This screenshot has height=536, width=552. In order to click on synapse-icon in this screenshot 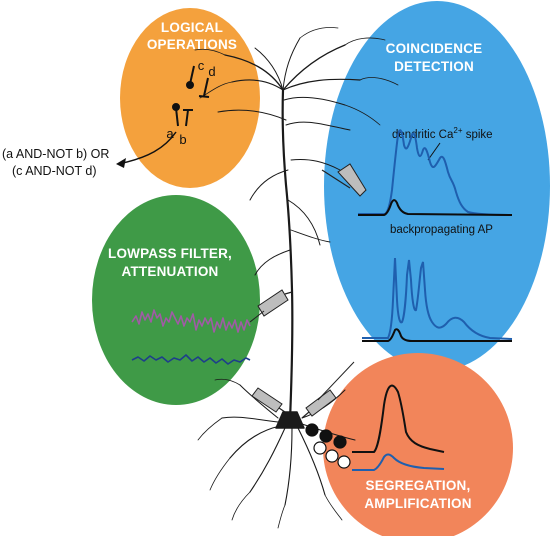, I will do `click(328, 446)`.